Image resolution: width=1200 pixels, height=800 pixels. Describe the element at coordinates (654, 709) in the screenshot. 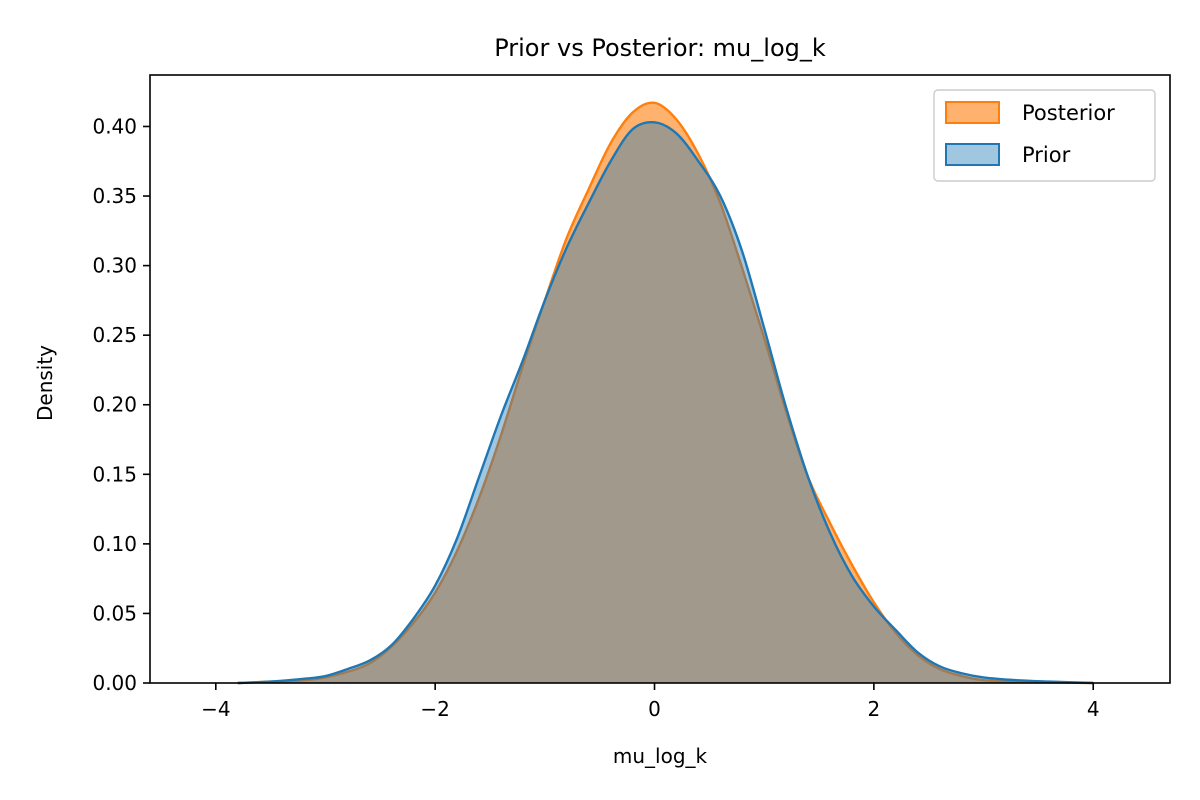

I see `x-tick-label: 0` at that location.